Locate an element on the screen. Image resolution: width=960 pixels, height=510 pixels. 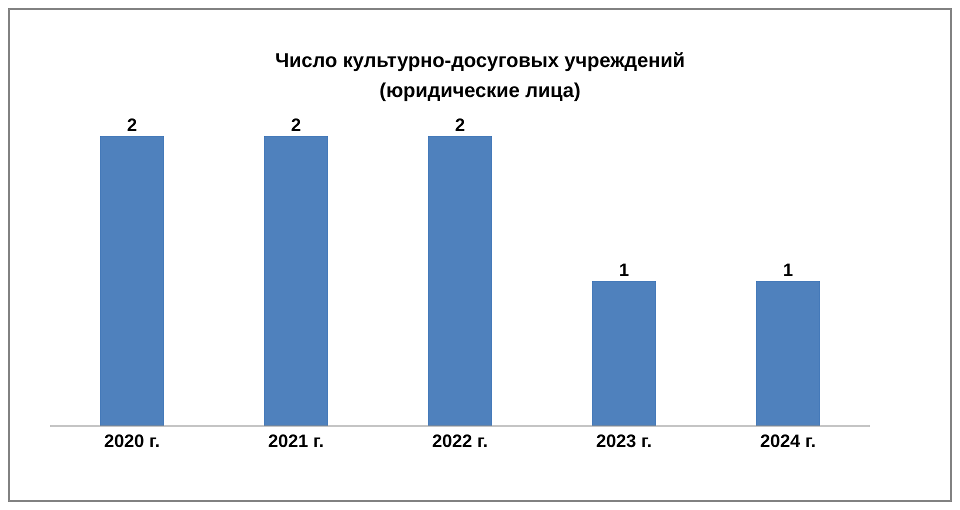
x-tick-label: 2024 г. is located at coordinates (788, 440).